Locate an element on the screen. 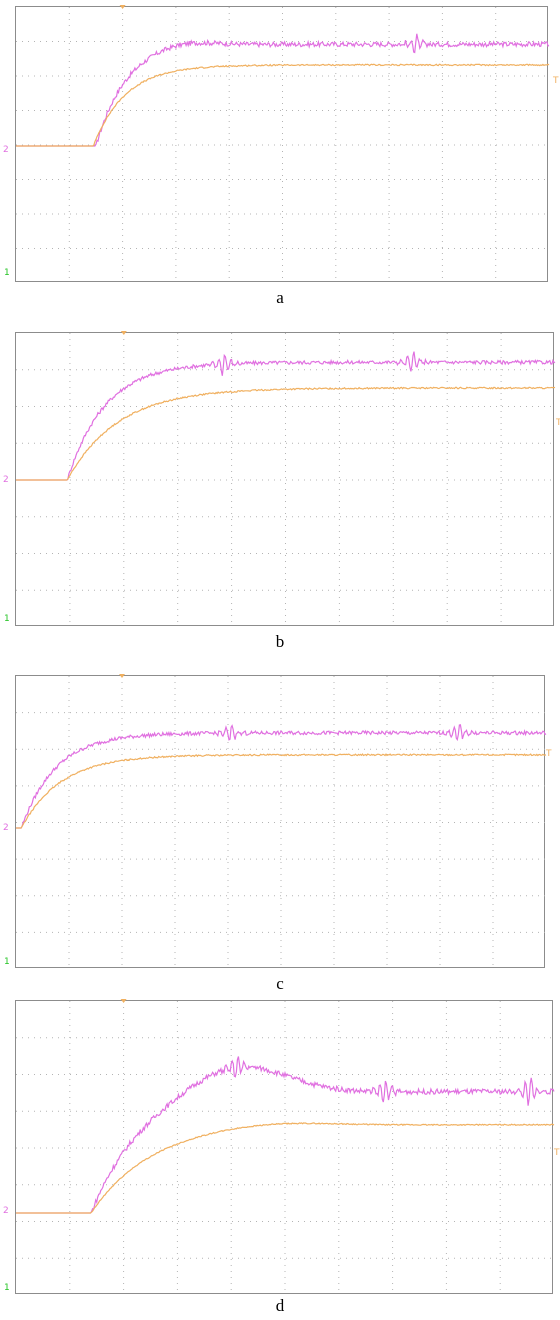 The image size is (560, 1320). panel-caption: b is located at coordinates (280, 641).